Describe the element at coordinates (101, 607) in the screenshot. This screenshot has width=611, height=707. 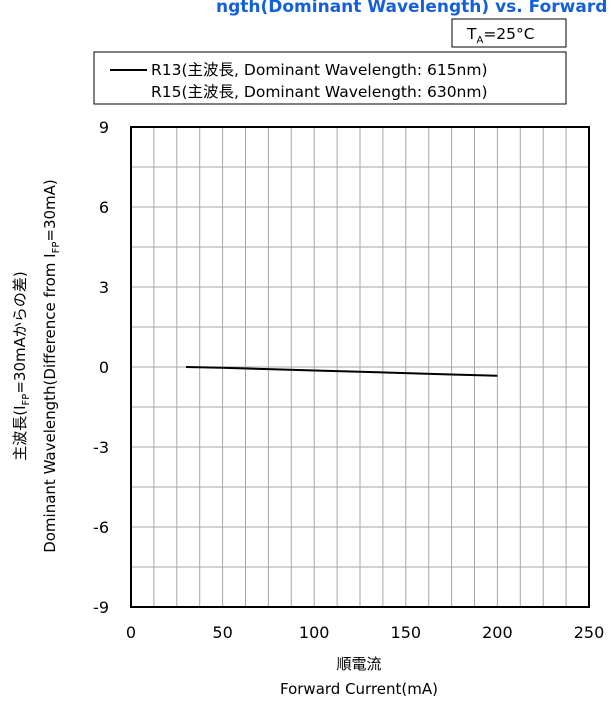
I see `y-tick-label: -9` at that location.